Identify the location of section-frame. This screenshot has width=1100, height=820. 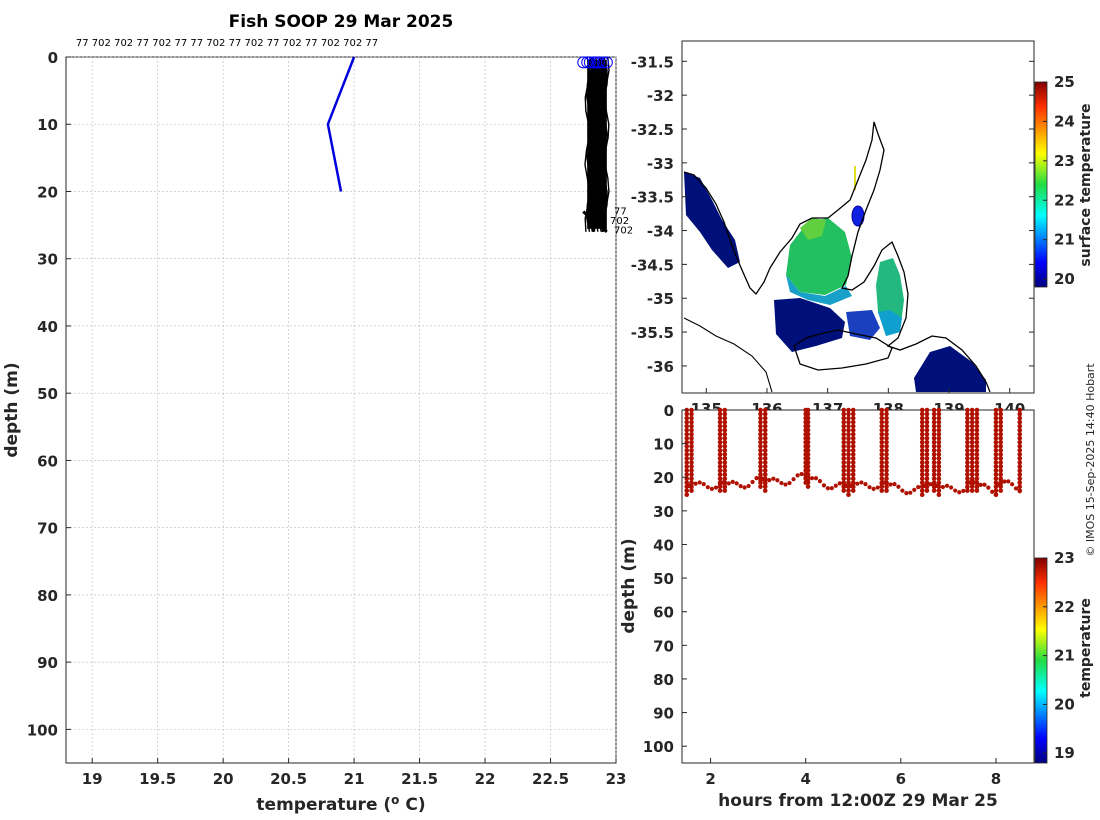
(858, 586).